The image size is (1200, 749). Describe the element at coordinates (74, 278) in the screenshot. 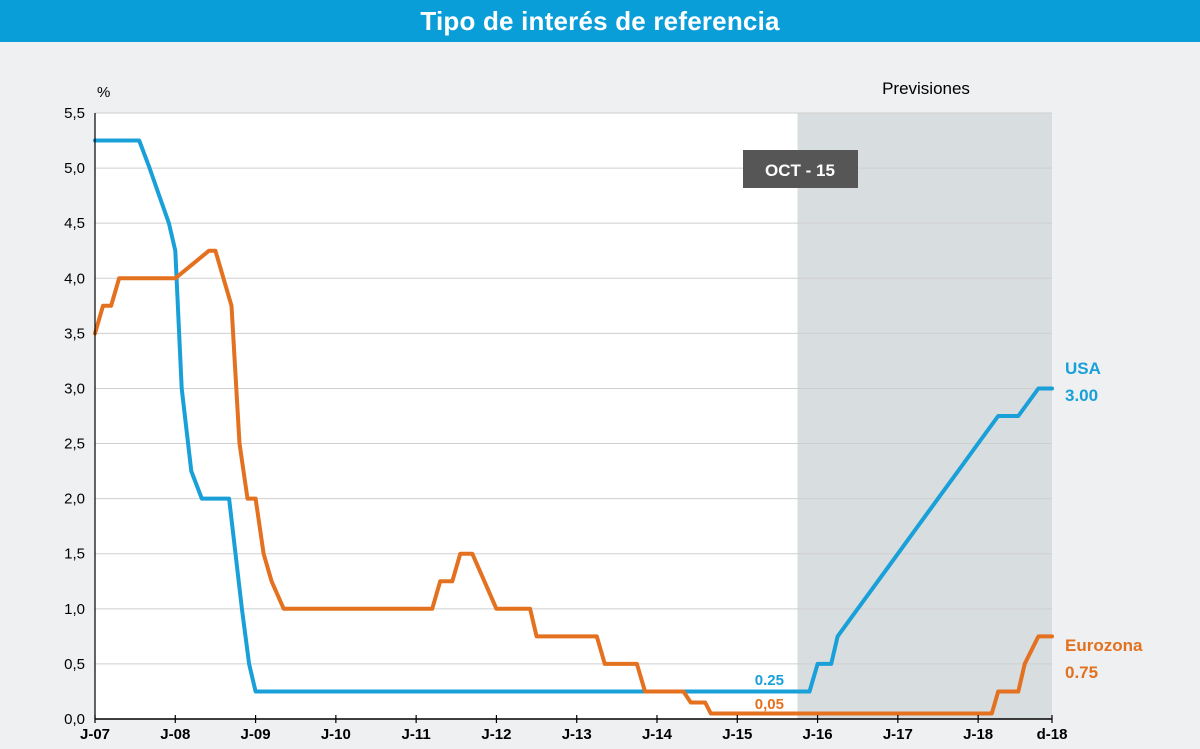

I see `y-tick-label: 4,0` at that location.